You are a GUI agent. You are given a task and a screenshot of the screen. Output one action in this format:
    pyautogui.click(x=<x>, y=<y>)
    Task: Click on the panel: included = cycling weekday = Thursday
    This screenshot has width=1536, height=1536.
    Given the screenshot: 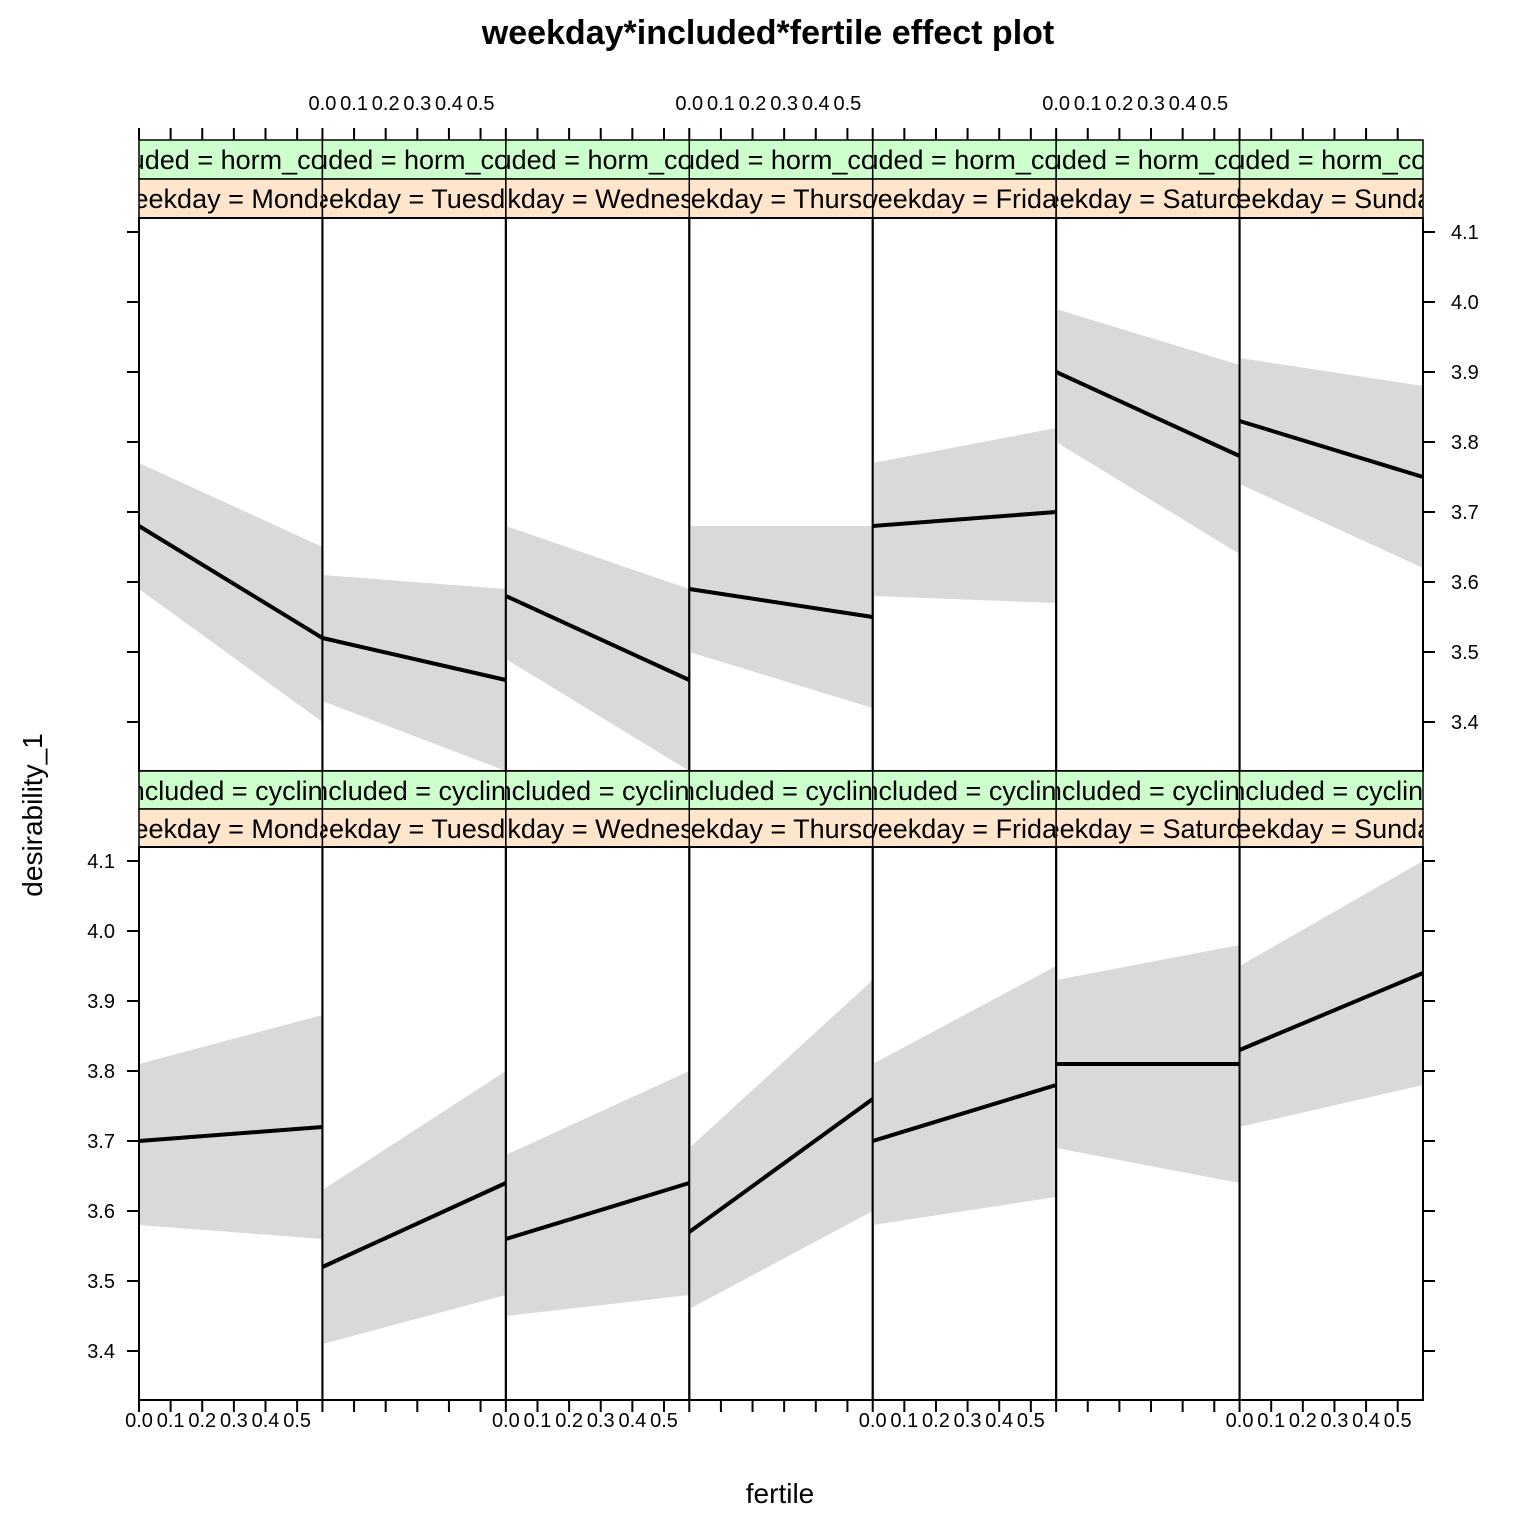 What is the action you would take?
    pyautogui.click(x=781, y=1091)
    